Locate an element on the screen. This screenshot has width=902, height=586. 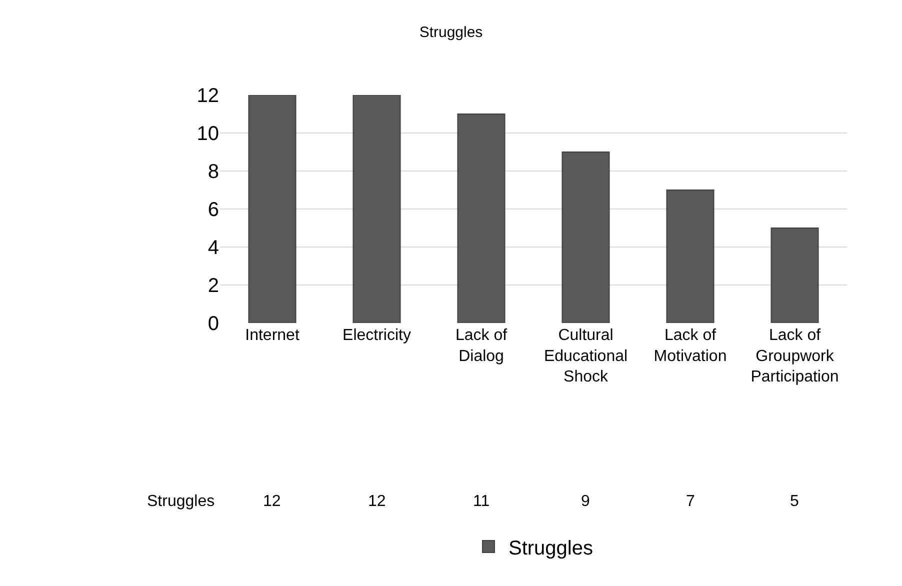
y-tick-label: 0 is located at coordinates (213, 324).